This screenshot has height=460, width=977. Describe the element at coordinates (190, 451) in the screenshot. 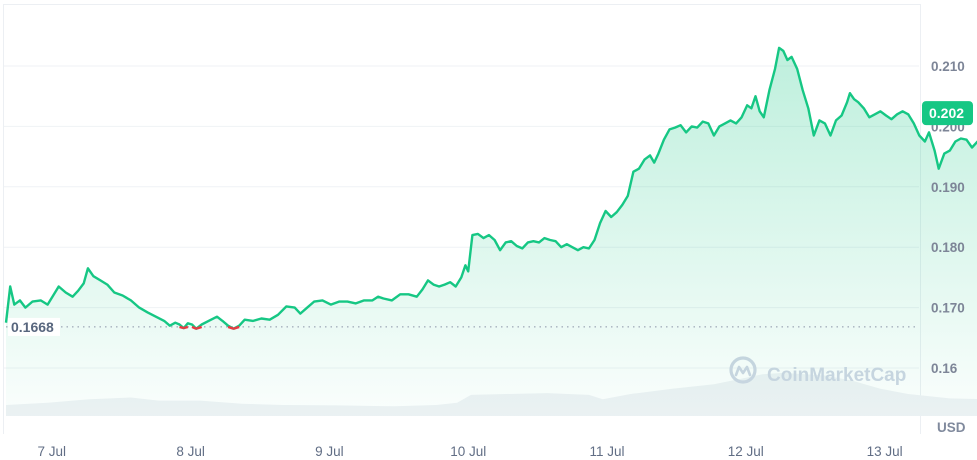

I see `x-tick-label: 8 Jul` at that location.